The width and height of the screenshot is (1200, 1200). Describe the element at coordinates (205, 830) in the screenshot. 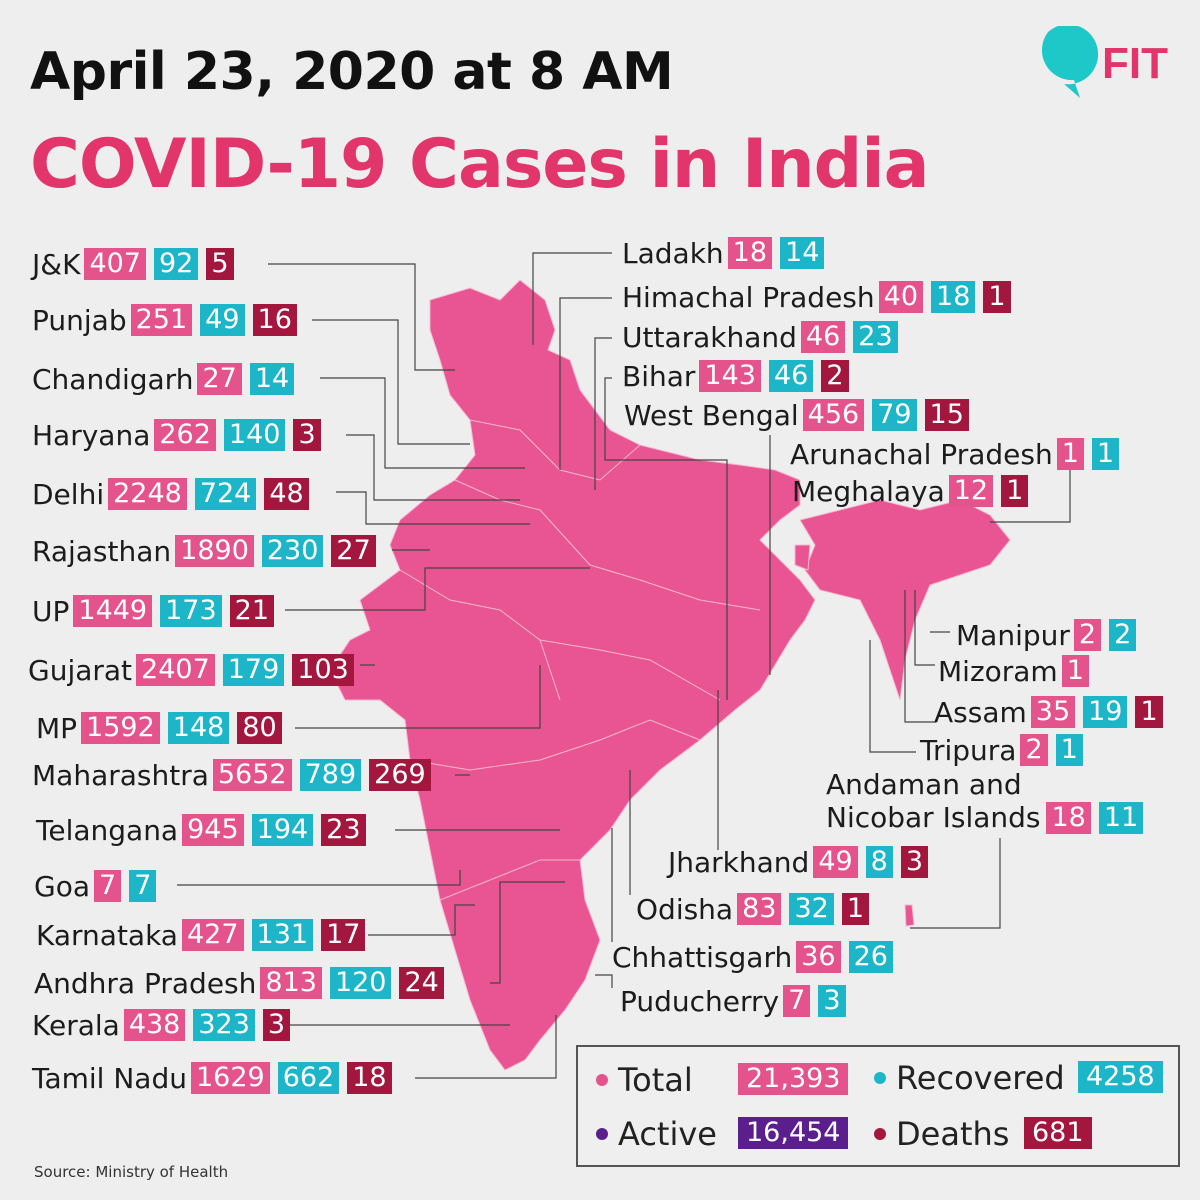

I see `state-row-telangana: Telangana 945 194 23` at that location.